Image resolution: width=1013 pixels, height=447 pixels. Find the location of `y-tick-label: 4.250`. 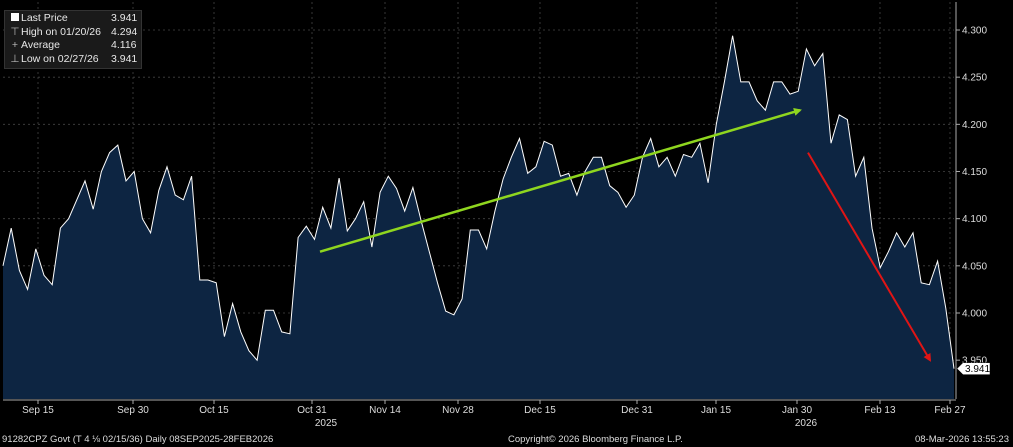

y-tick-label: 4.250 is located at coordinates (974, 78).